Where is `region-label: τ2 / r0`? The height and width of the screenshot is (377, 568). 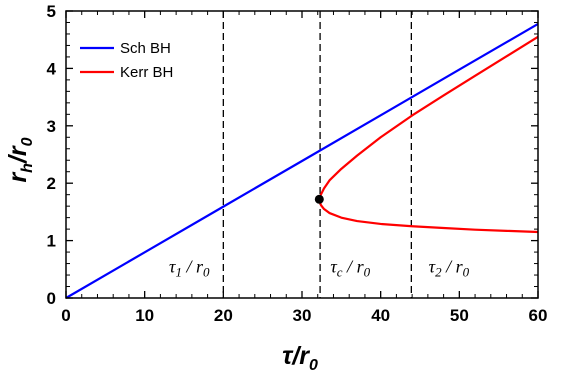
region-label: τ2 / r0 is located at coordinates (449, 267).